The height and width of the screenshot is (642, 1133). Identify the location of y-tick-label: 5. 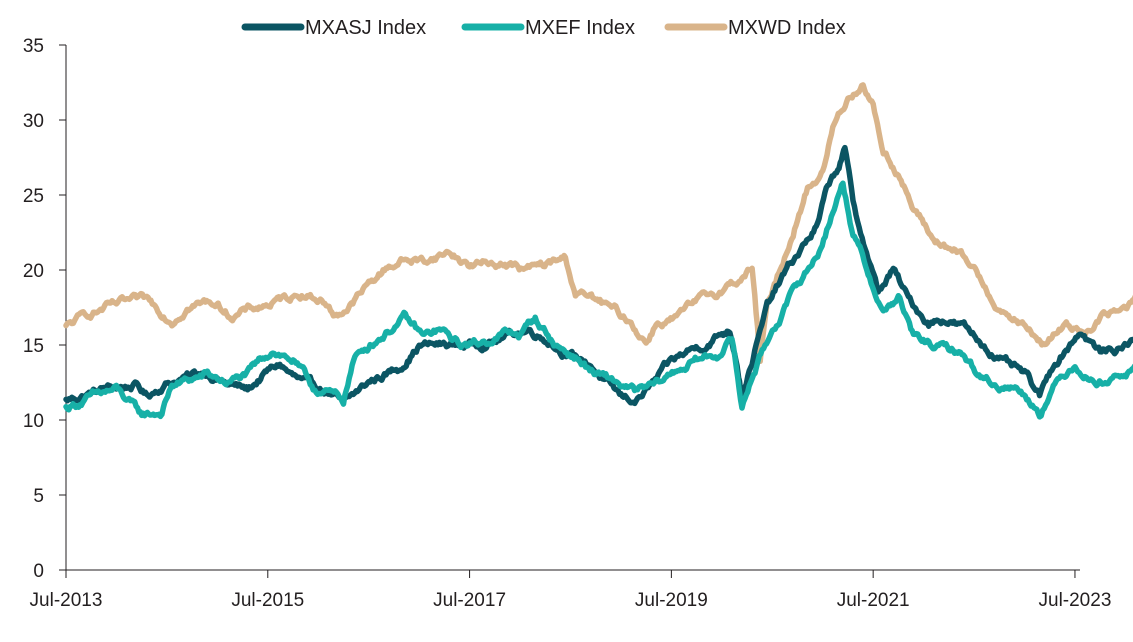
(38, 496).